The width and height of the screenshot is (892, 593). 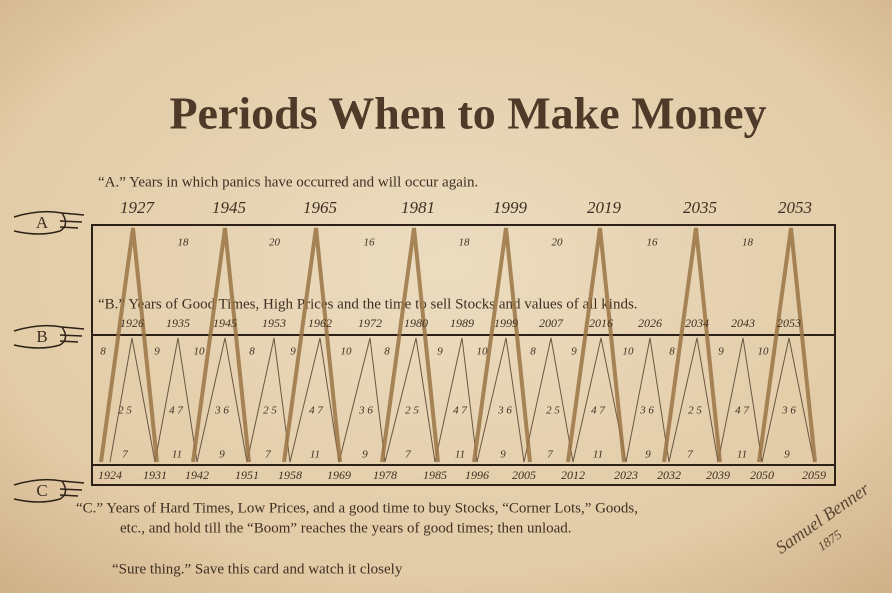 What do you see at coordinates (290, 475) in the screenshot?
I see `hard-year: 1958` at bounding box center [290, 475].